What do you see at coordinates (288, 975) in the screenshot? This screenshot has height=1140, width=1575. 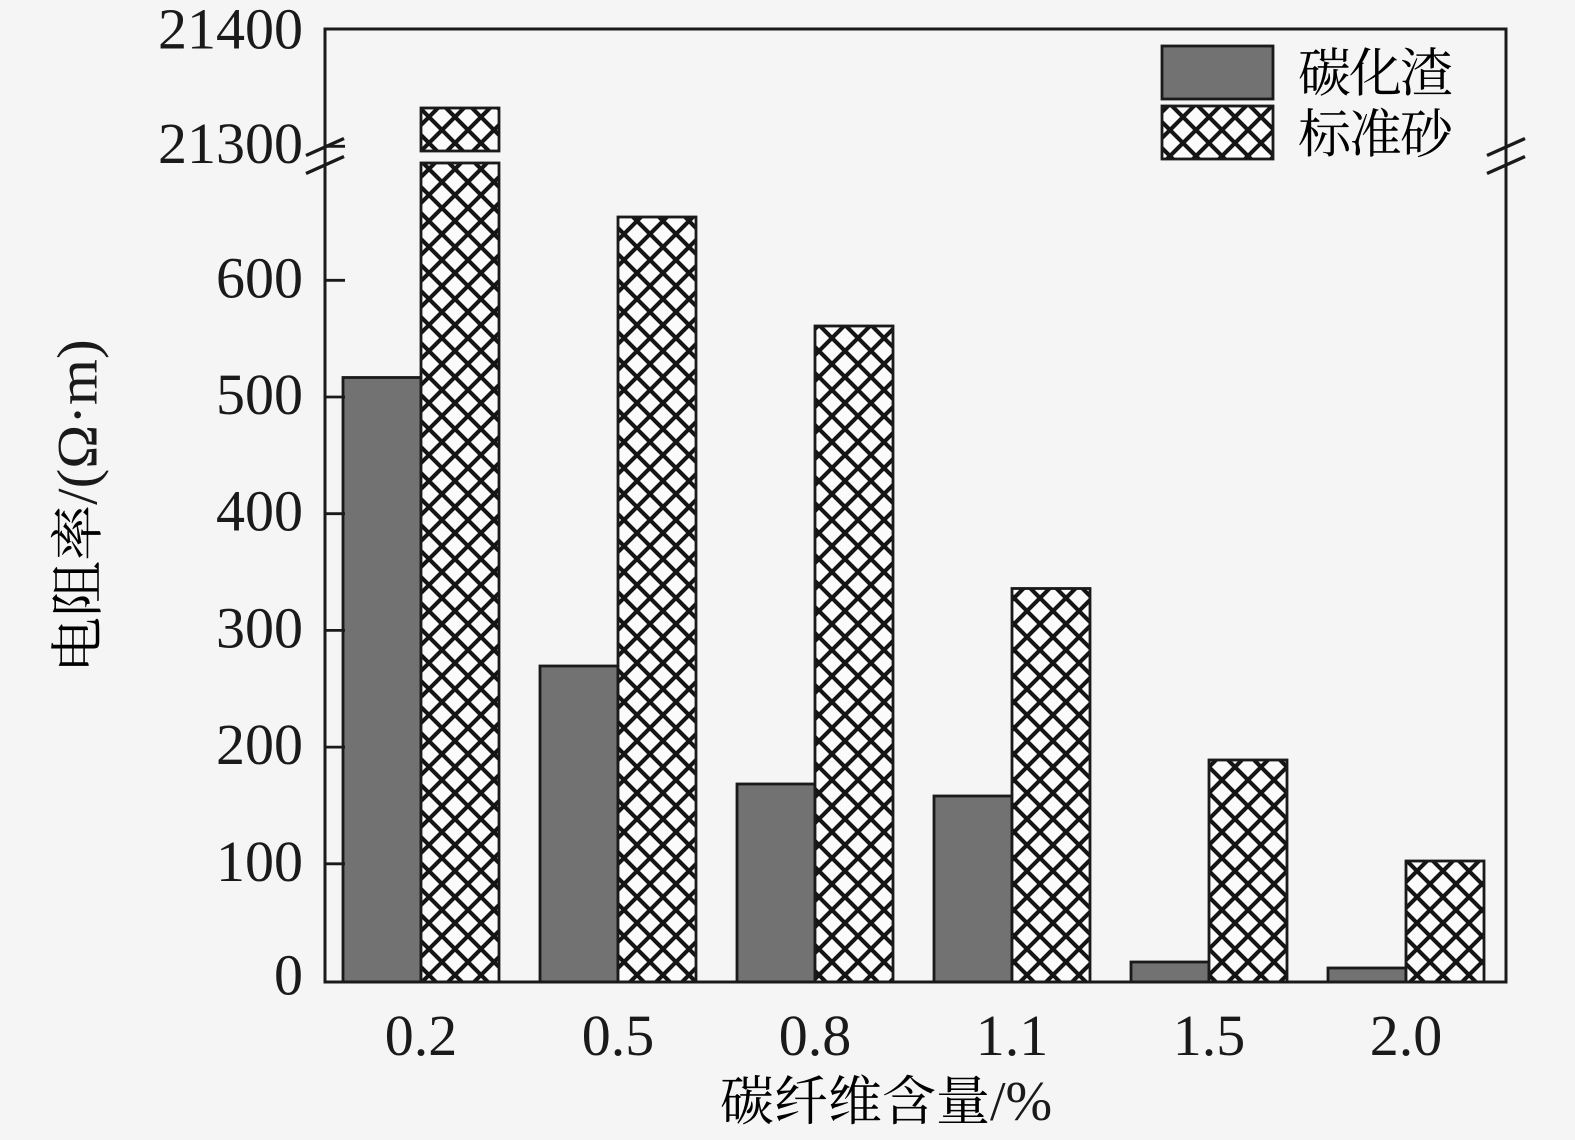 I see `svg-text: 0` at bounding box center [288, 975].